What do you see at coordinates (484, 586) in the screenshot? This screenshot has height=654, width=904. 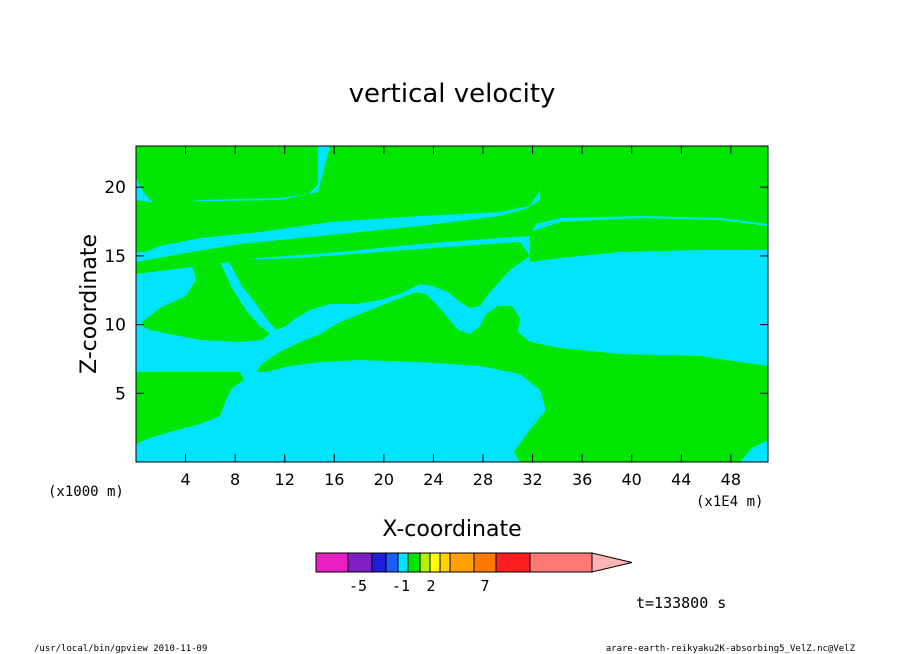 I see `colorbar-label: 7` at bounding box center [484, 586].